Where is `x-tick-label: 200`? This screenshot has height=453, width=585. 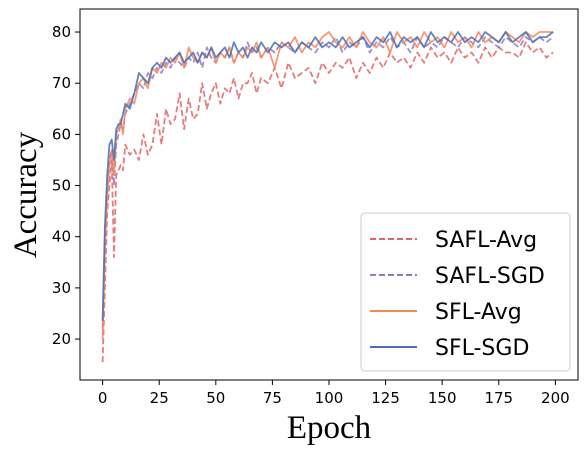 x-tick-label: 200 is located at coordinates (555, 398).